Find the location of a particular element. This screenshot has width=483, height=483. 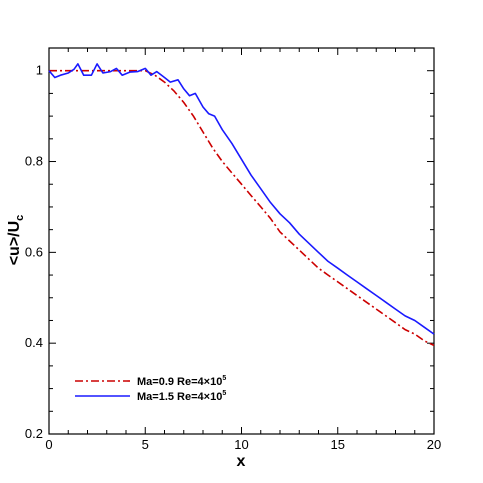

x-tick-label: 15 is located at coordinates (338, 444).